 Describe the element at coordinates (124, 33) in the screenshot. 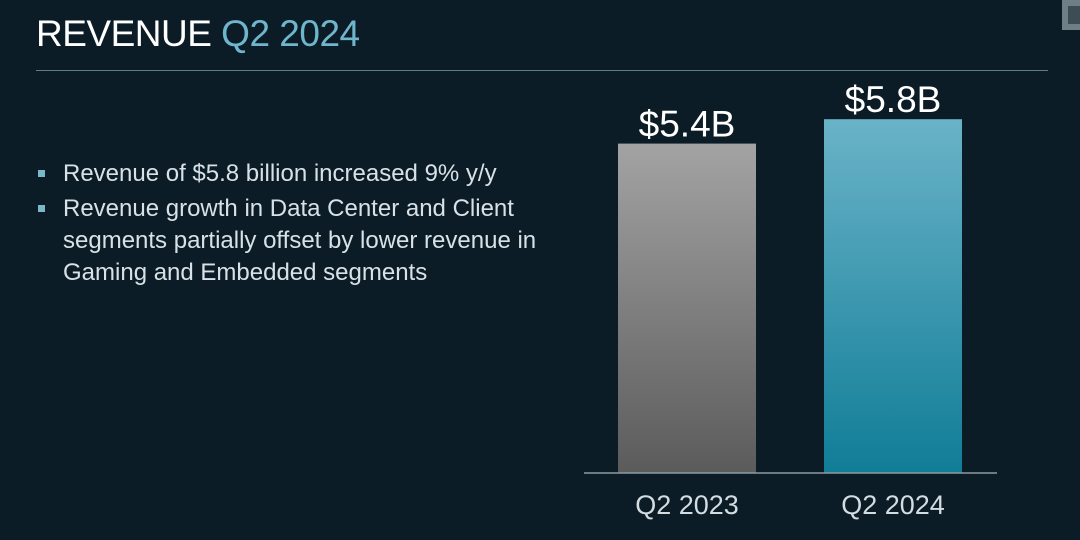

I see `title-main: REVENUE` at that location.